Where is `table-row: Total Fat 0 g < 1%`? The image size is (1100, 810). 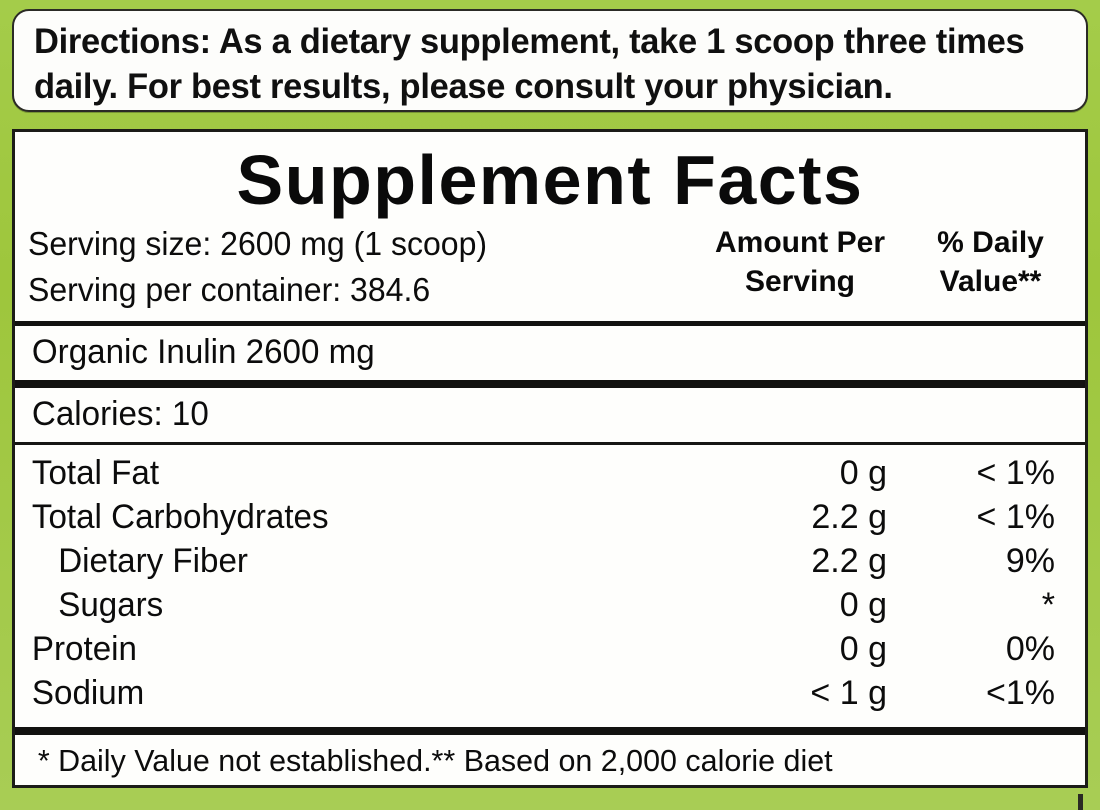
table-row: Total Fat 0 g < 1% is located at coordinates (550, 474).